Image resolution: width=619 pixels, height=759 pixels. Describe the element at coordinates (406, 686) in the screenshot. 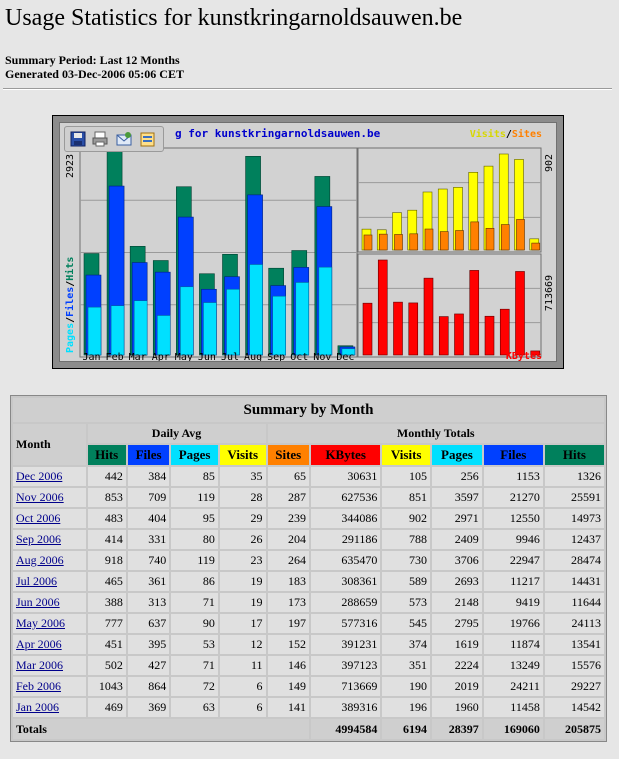

I see `cell-visits: 190` at that location.